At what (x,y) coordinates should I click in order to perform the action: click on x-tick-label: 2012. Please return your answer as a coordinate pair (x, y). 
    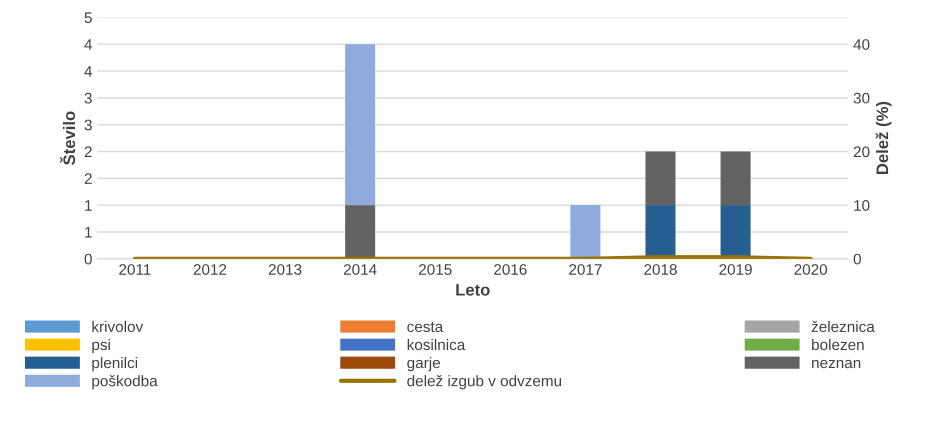
    Looking at the image, I should click on (210, 269).